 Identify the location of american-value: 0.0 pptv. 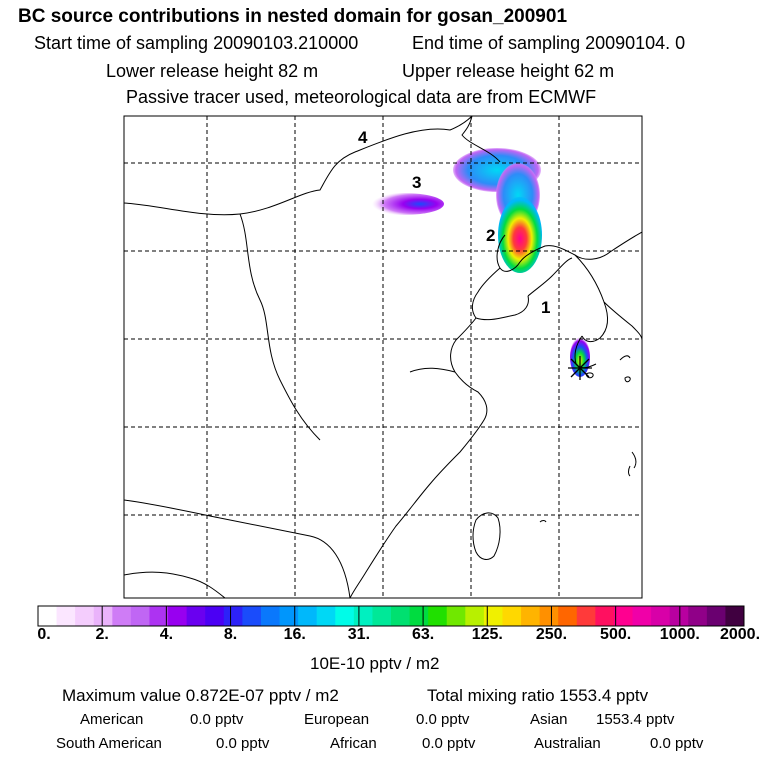
(217, 719).